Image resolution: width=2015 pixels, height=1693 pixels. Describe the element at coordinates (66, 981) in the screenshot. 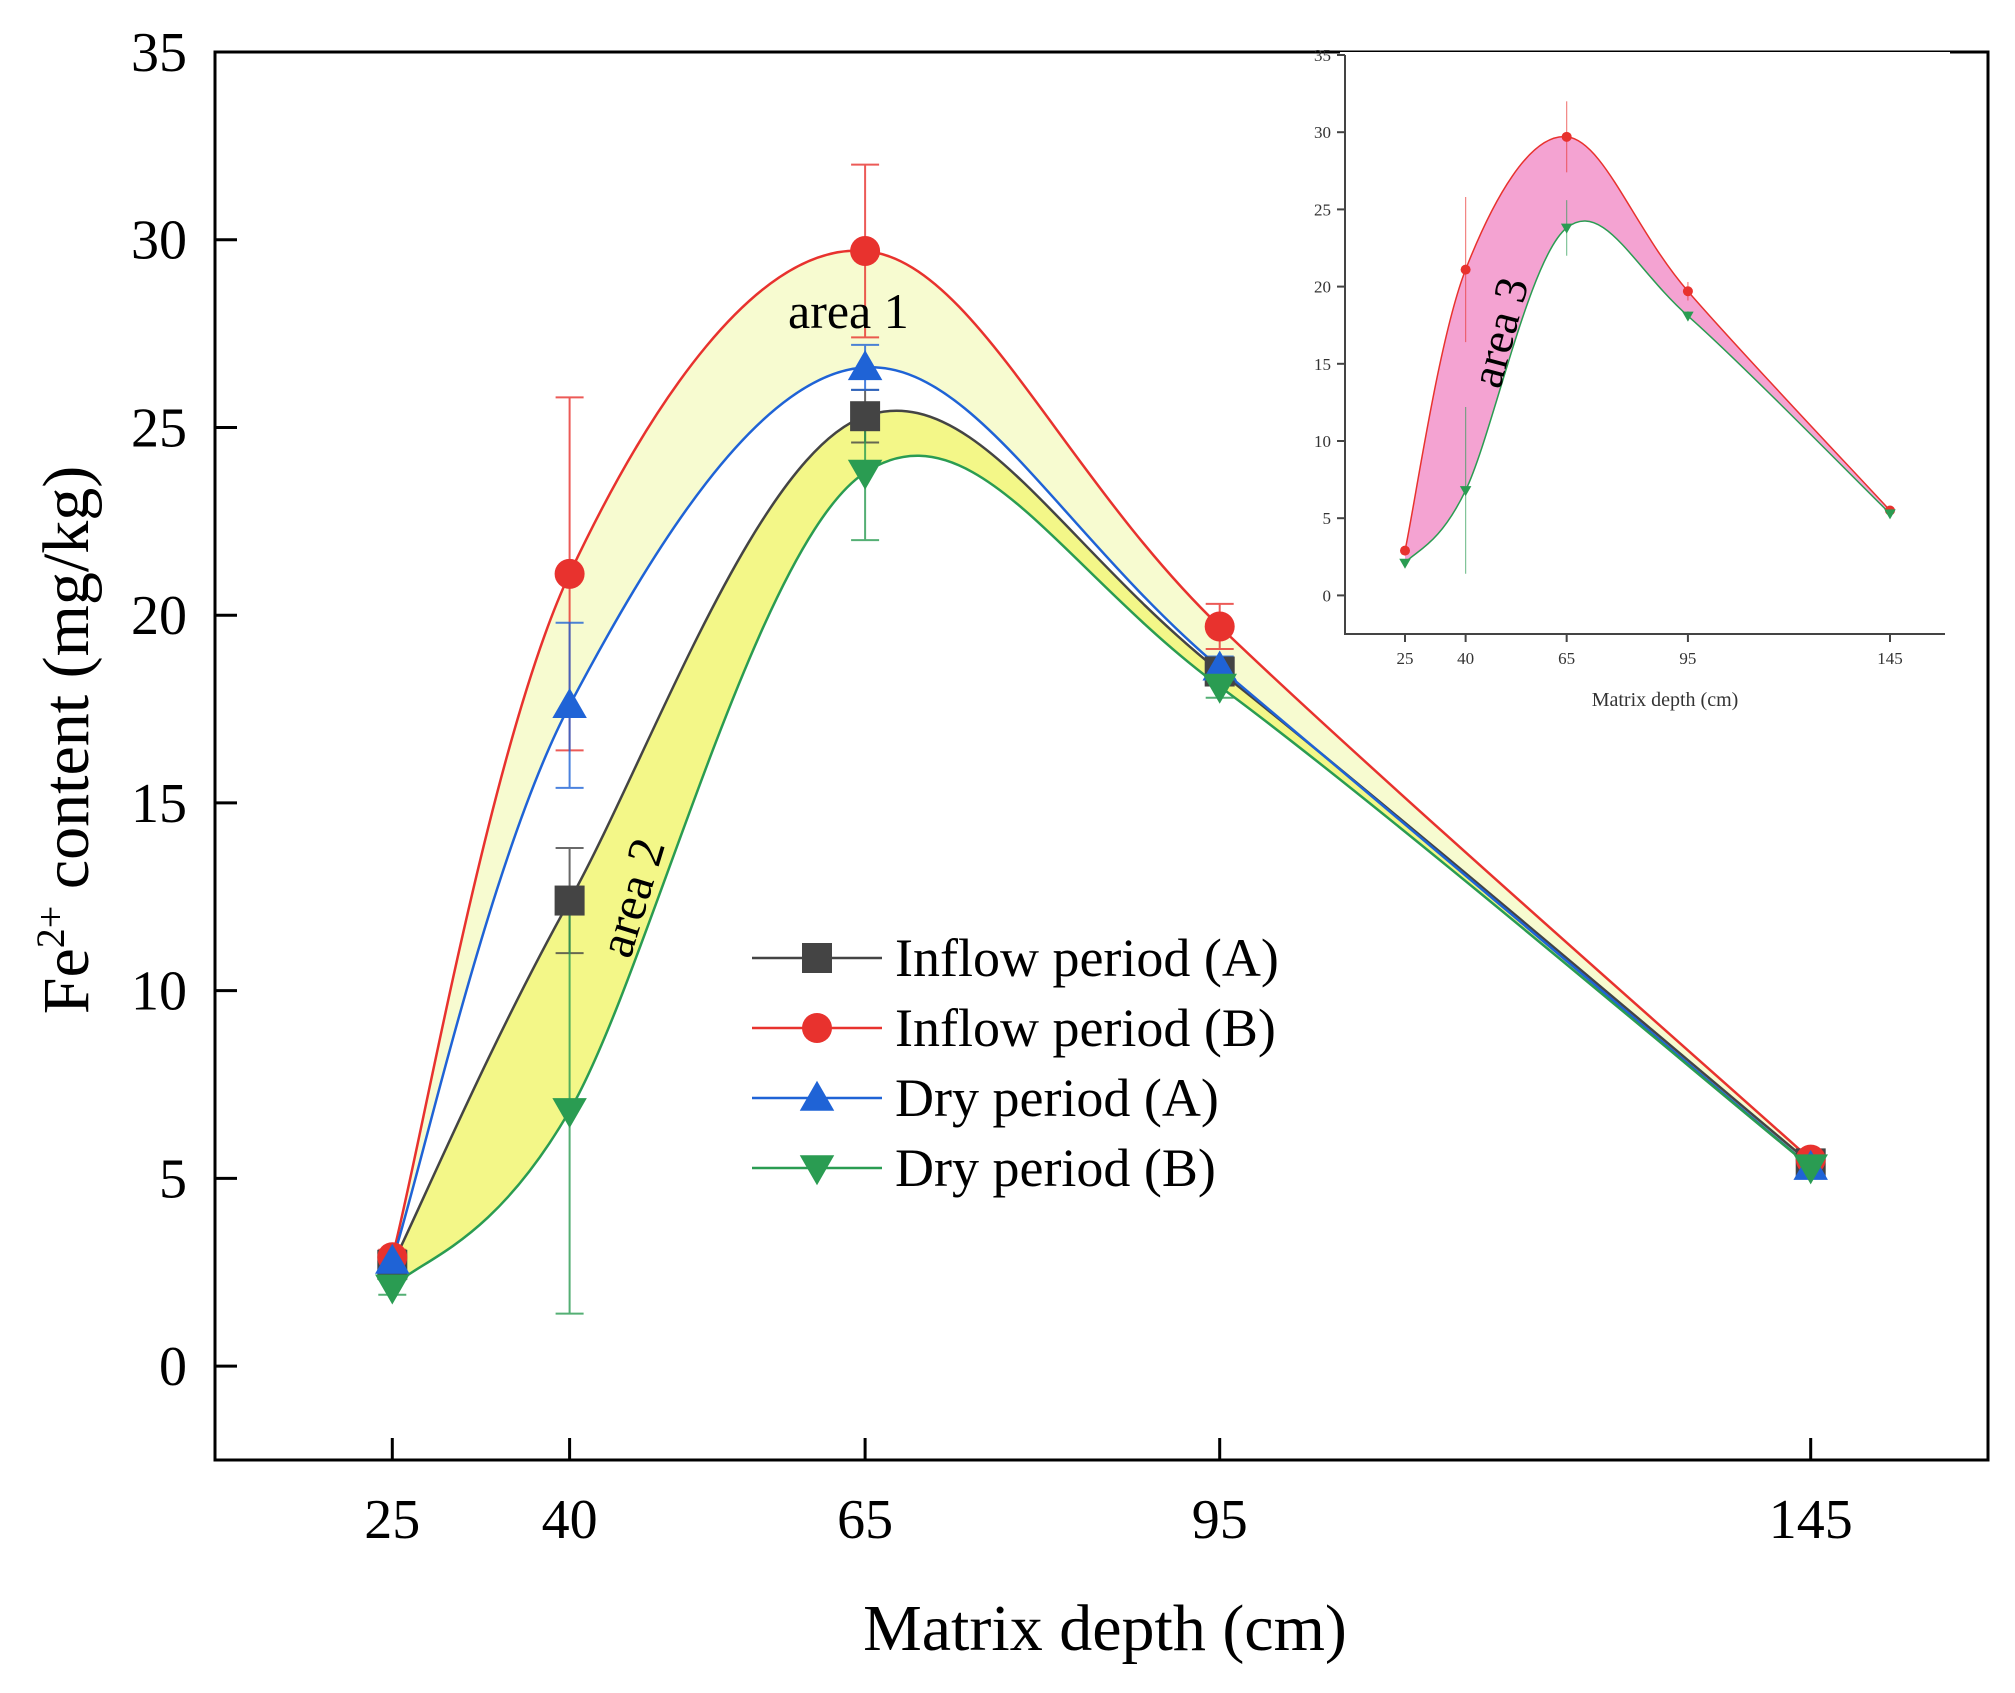

I see `y-axis-title-fe: Fe` at that location.